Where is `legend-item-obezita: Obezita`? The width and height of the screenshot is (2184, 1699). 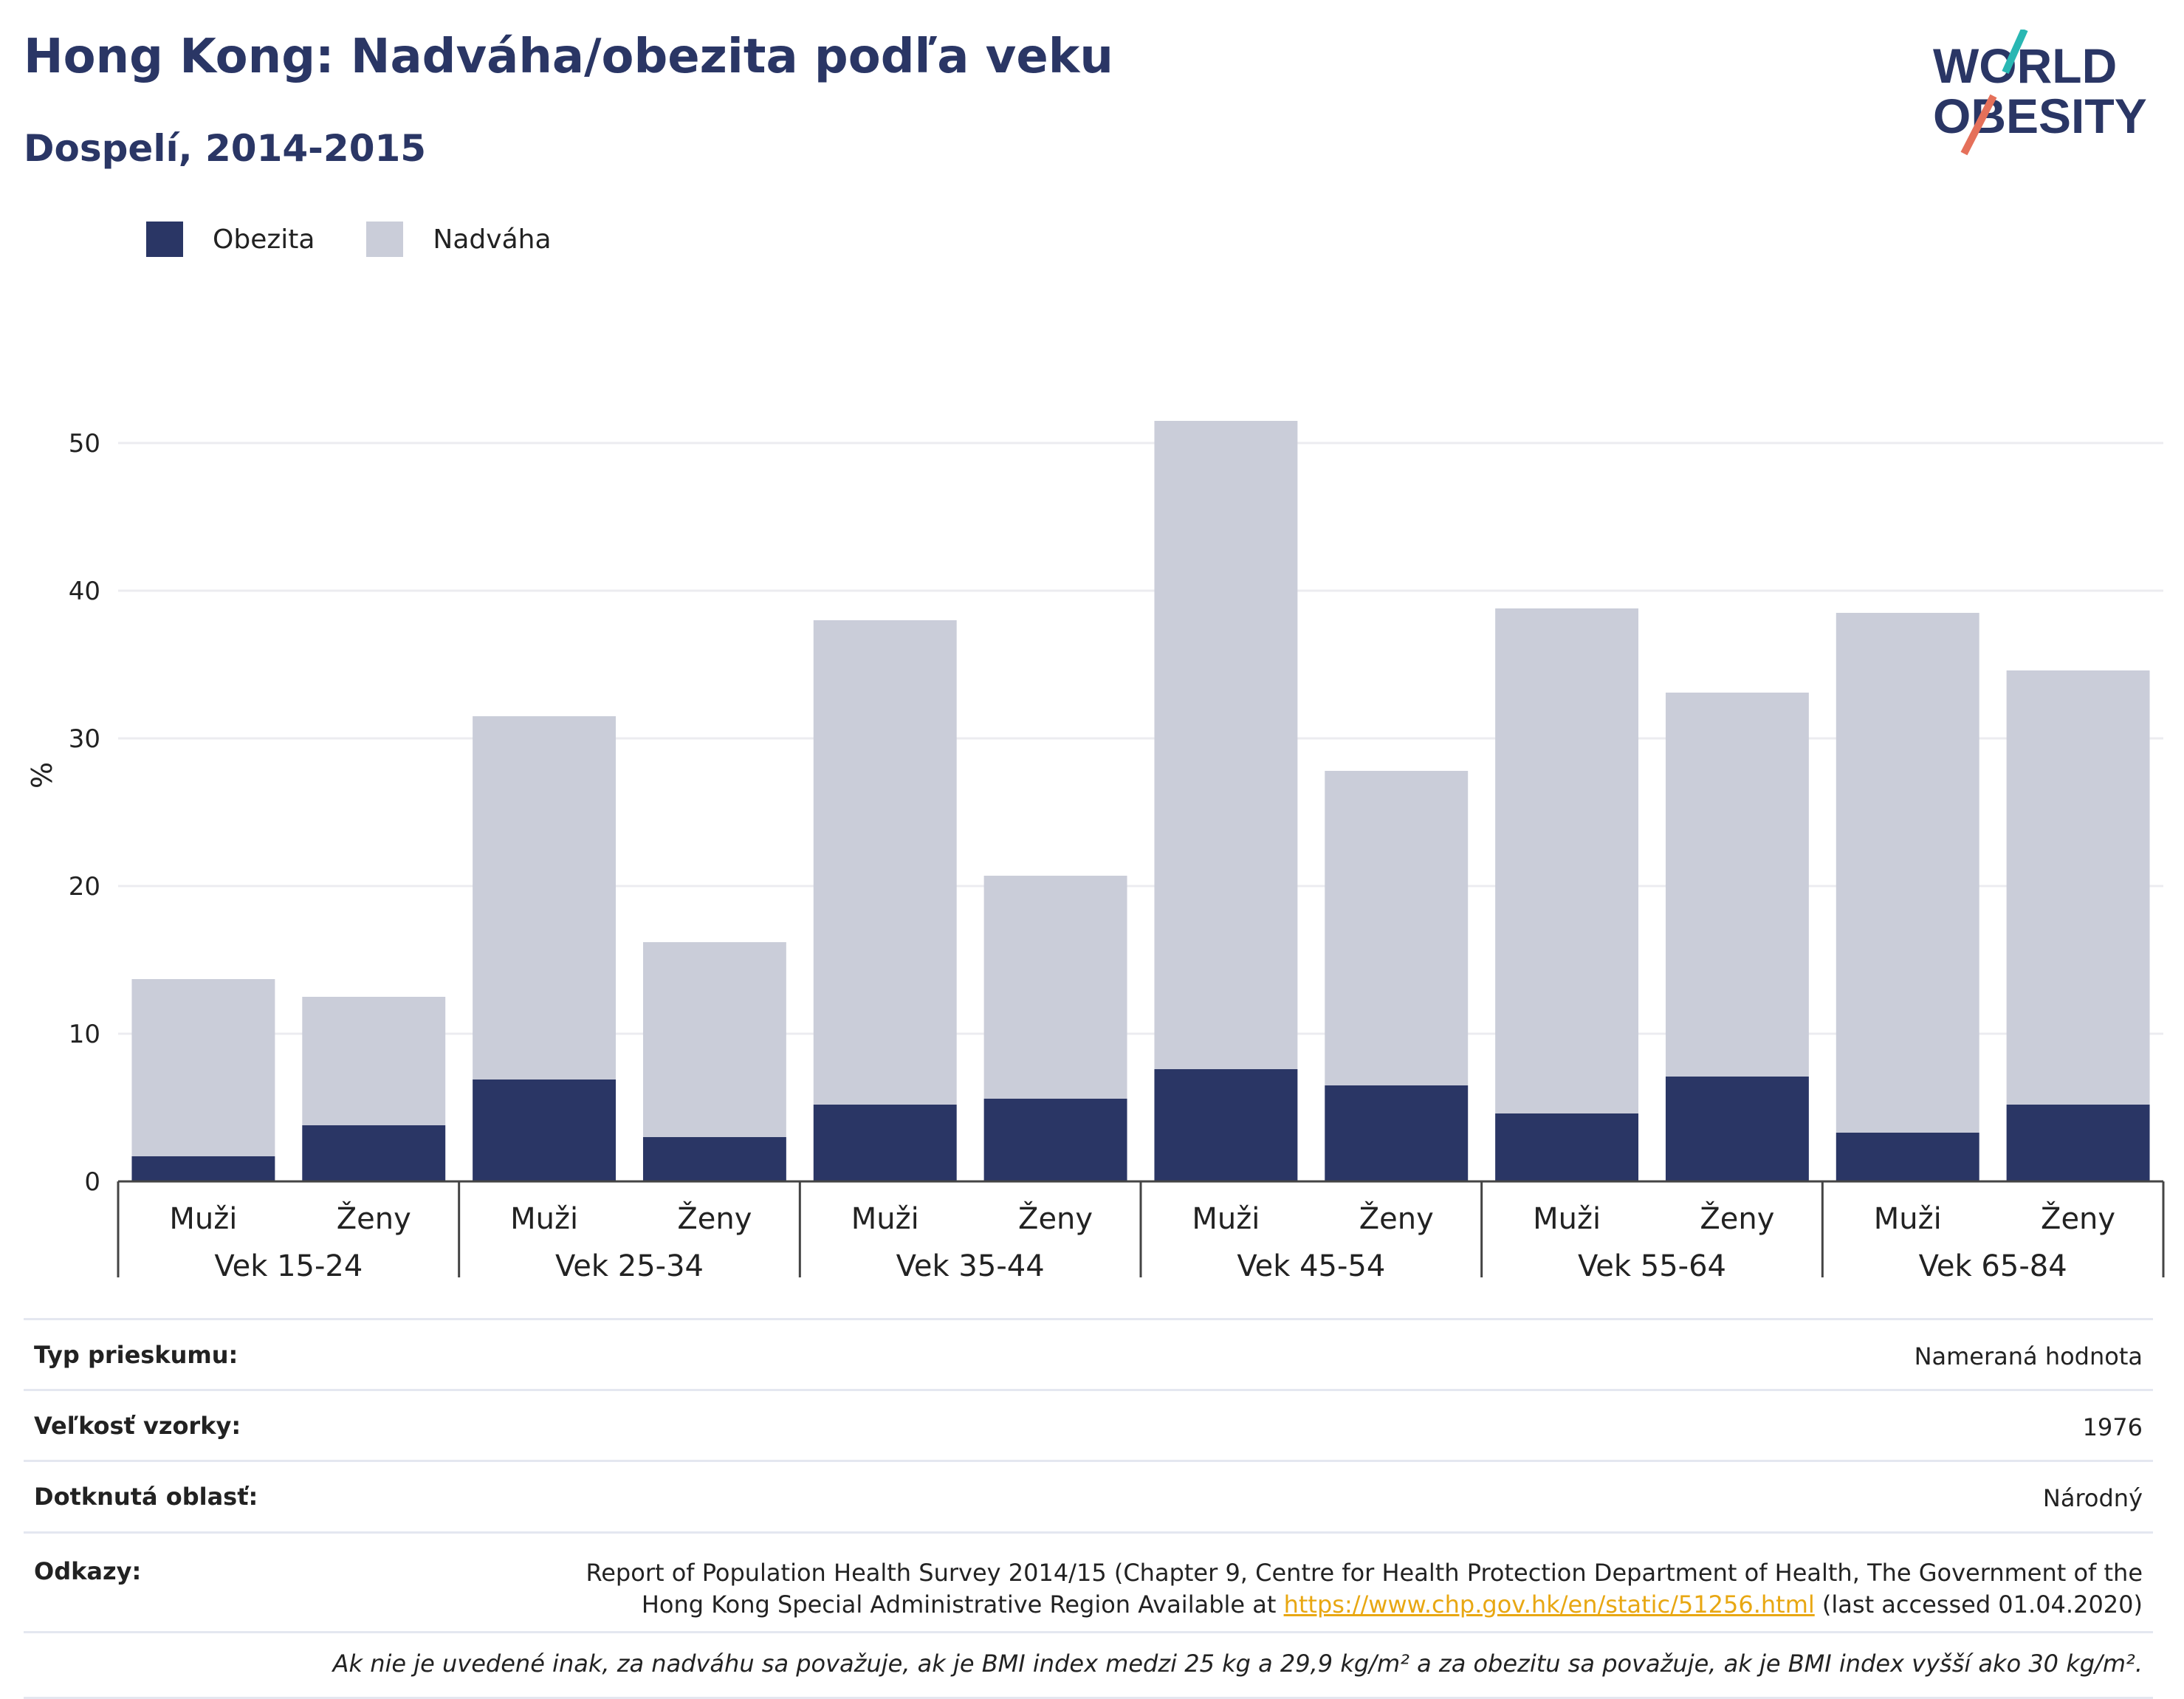 legend-item-obezita: Obezita is located at coordinates (230, 239).